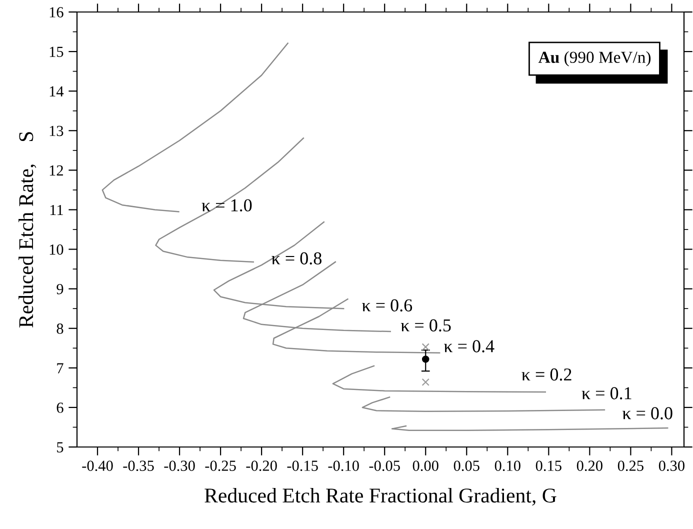  What do you see at coordinates (220, 466) in the screenshot?
I see `x-tick-label: -0.25` at bounding box center [220, 466].